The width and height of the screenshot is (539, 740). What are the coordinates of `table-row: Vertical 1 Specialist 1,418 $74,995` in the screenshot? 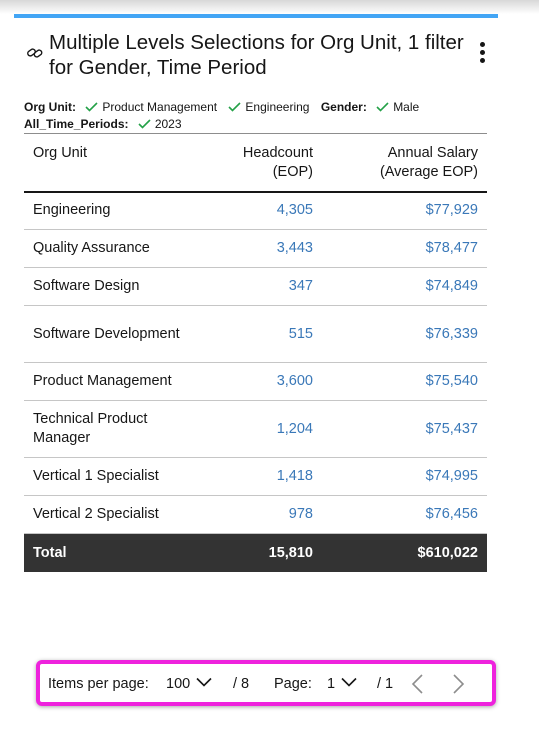 It's located at (255, 476).